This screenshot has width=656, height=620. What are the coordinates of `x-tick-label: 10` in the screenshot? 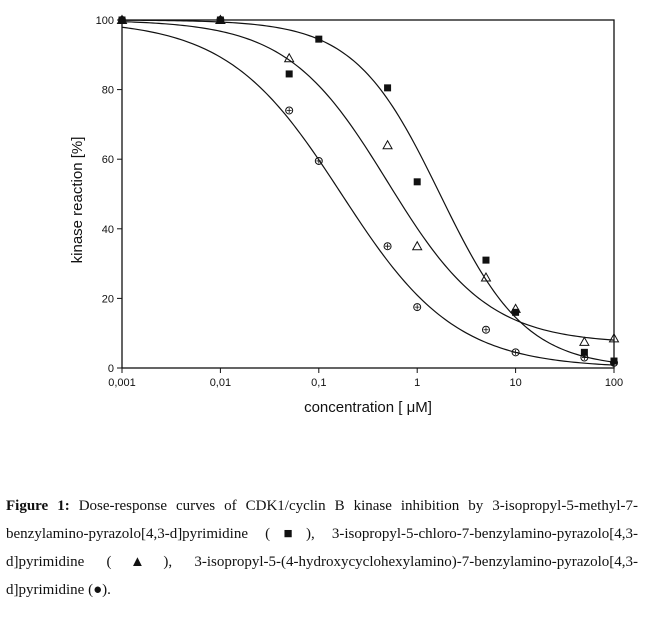 It's located at (515, 383).